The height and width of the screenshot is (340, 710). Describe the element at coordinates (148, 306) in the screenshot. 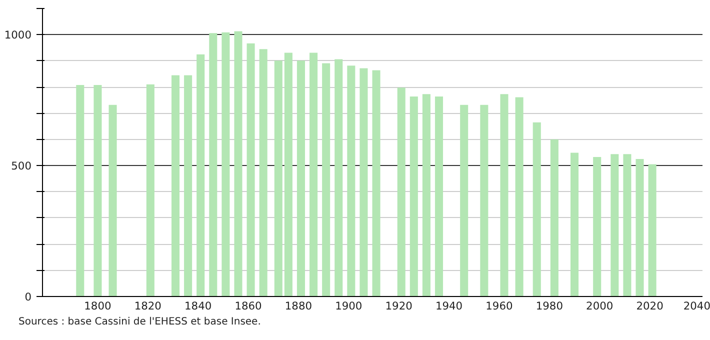

I see `x-tick-label: 1820` at that location.